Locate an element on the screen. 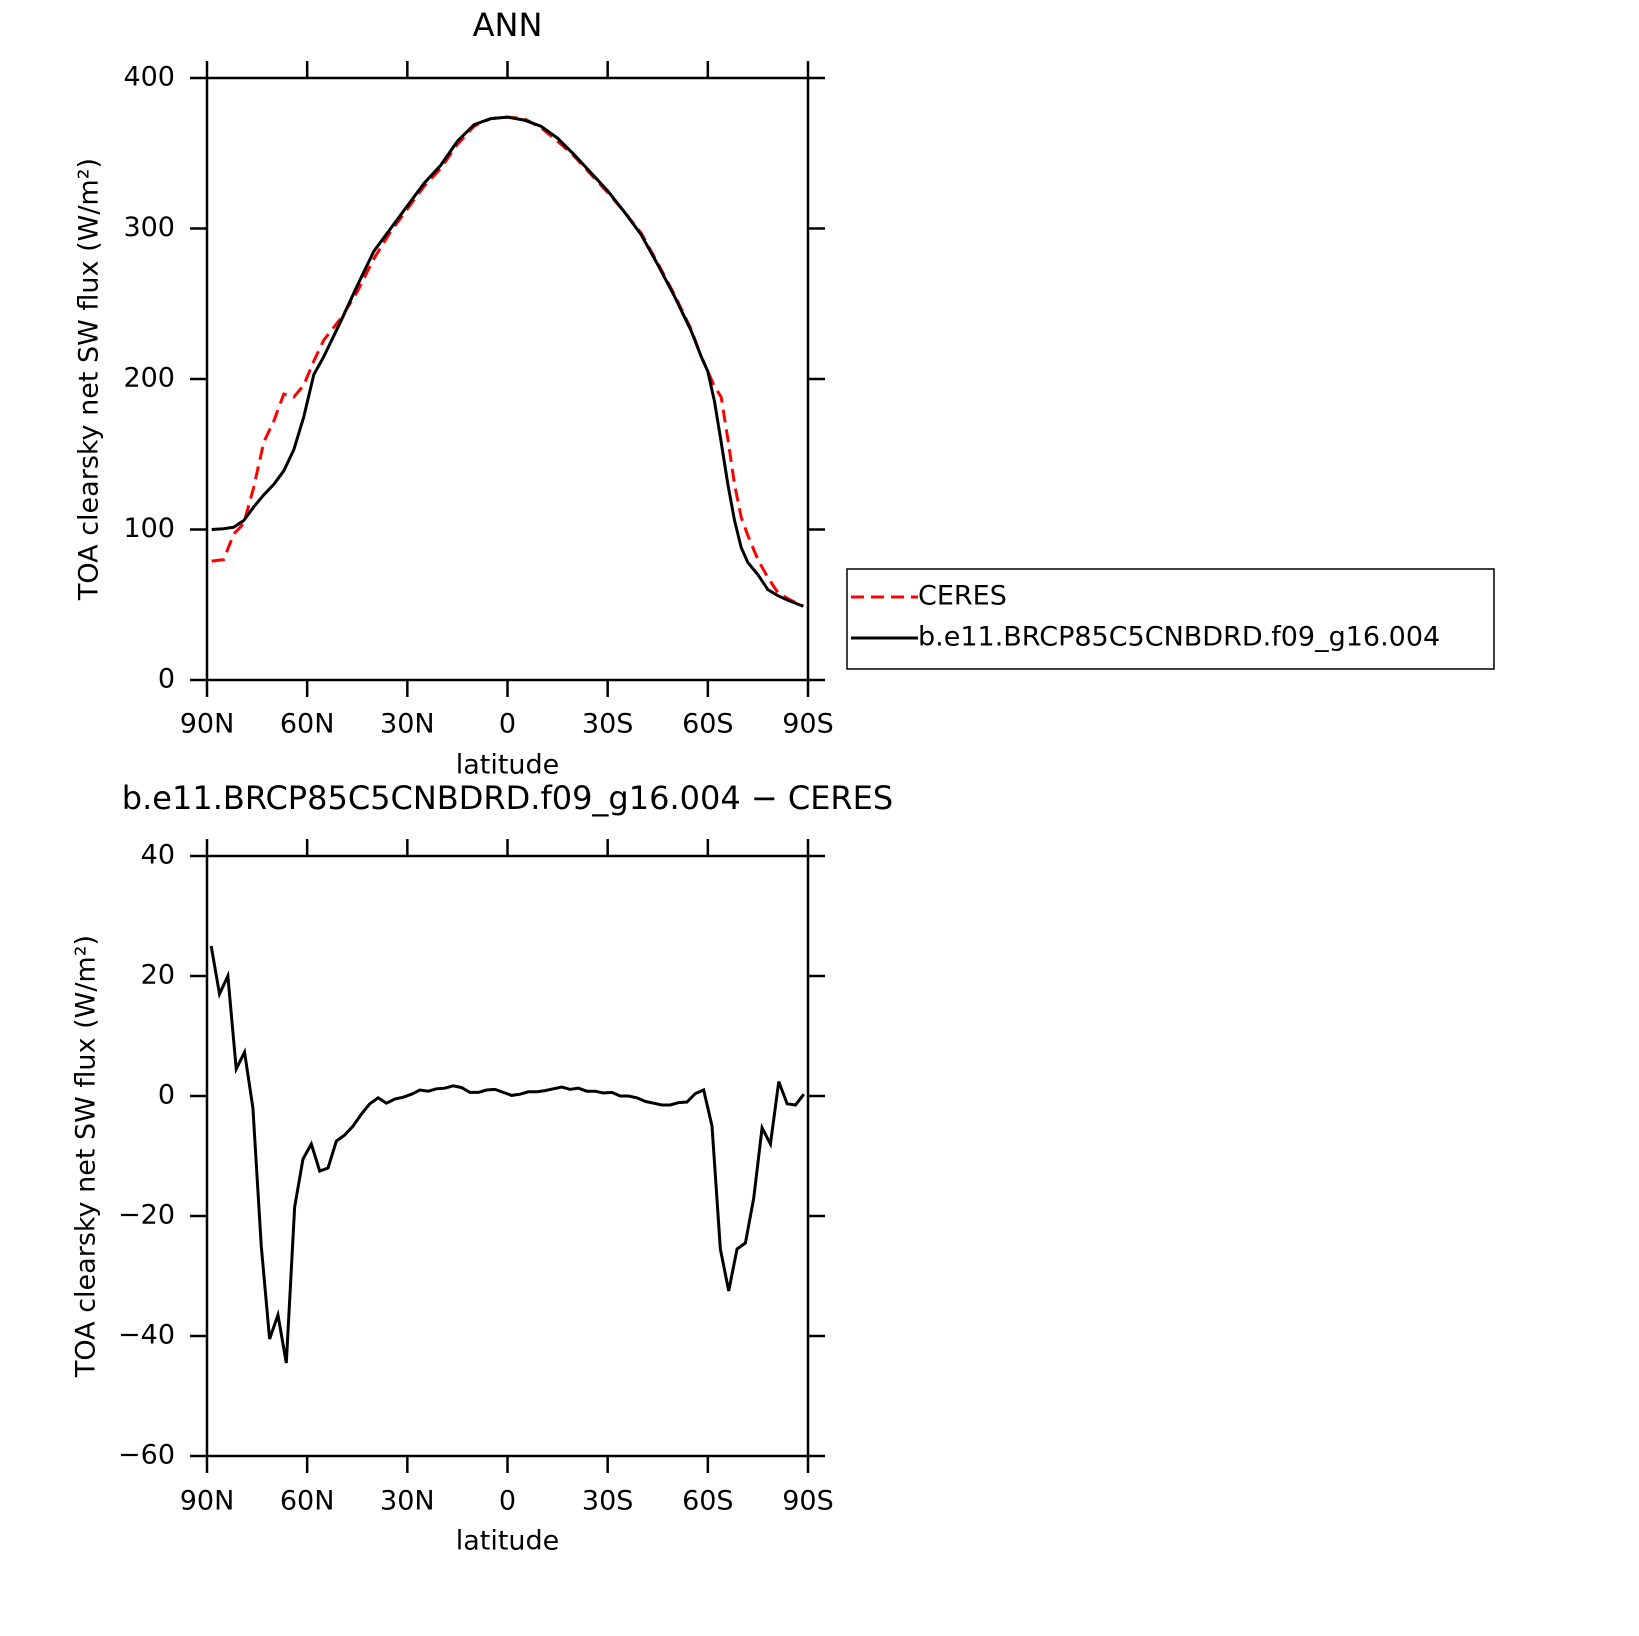 The width and height of the screenshot is (1639, 1636). legend: CERES b.e11.BRCP85C5CNBDRD.f09_g16.004 is located at coordinates (1170, 619).